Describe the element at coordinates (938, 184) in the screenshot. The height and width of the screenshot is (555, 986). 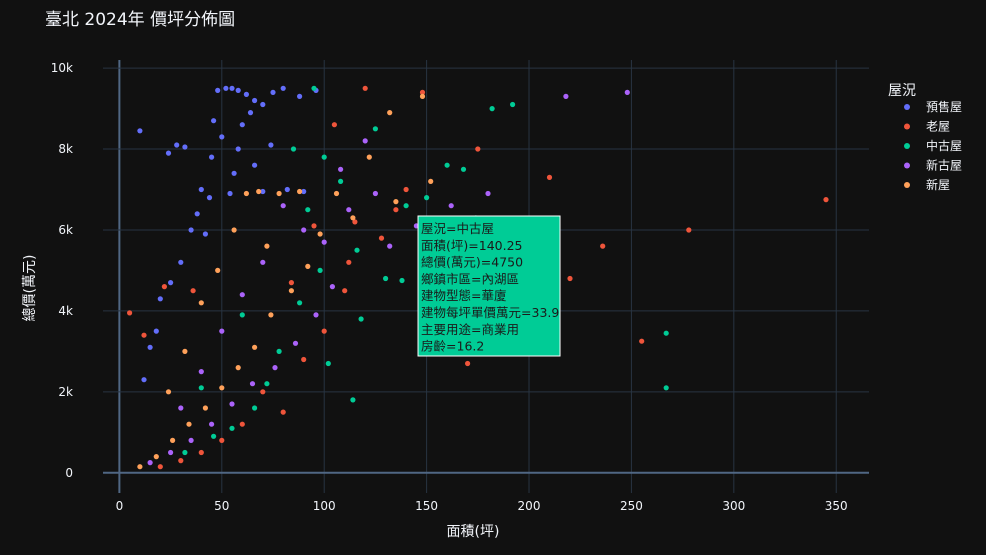
I see `legend-label: 新屋` at that location.